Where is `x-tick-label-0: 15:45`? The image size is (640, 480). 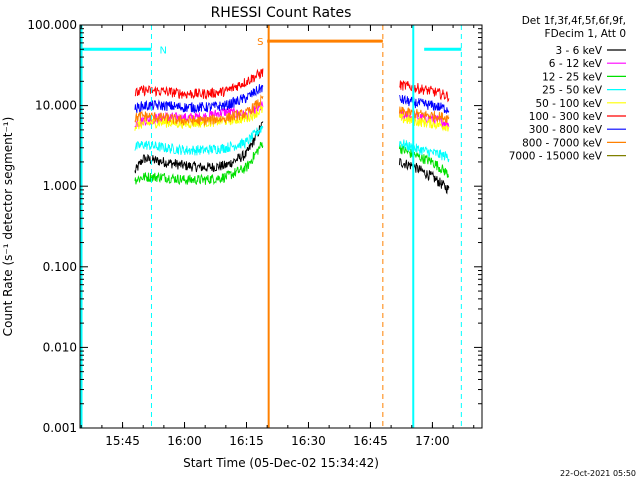
x-tick-label-0: 15:45 is located at coordinates (122, 441).